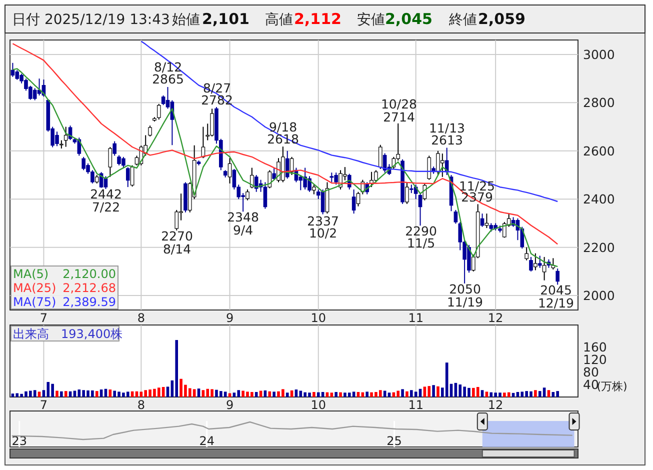 This screenshot has height=470, width=653. I want to click on annotation: 10/28 2714, so click(399, 110).